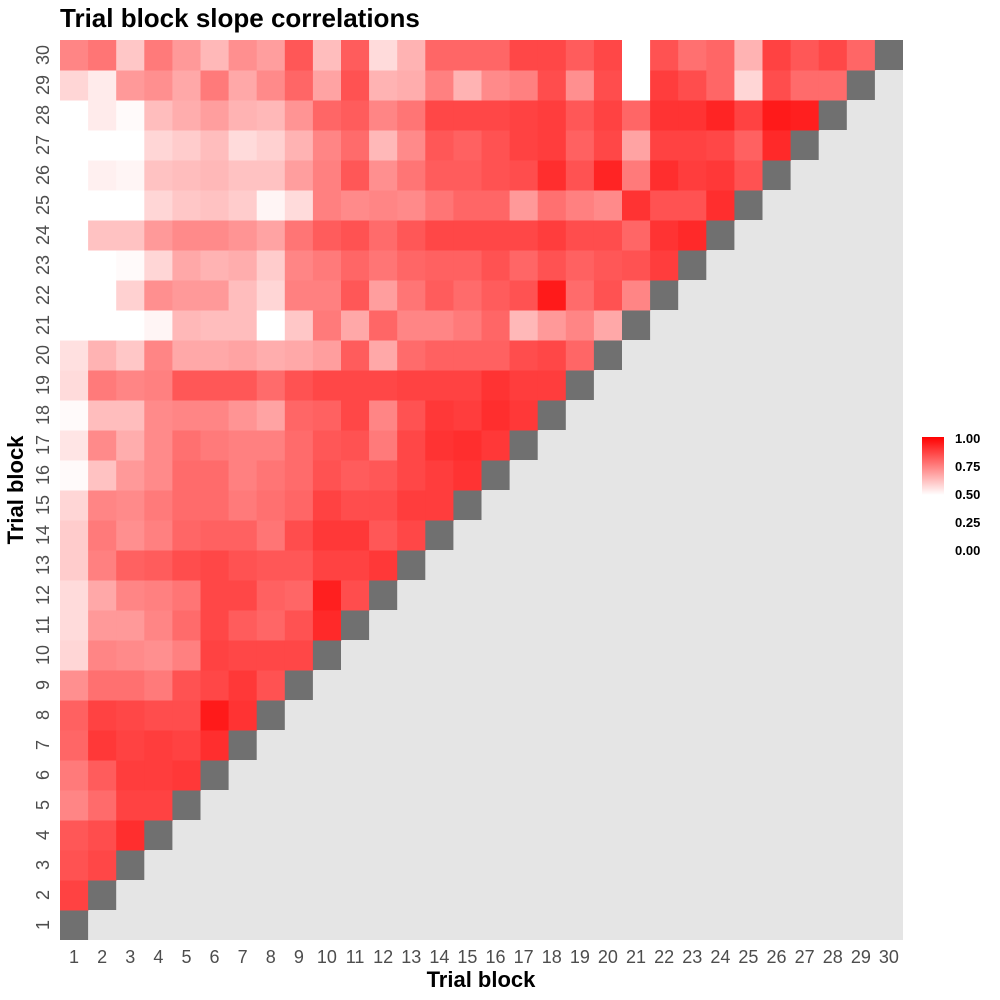 The image size is (1000, 1000). What do you see at coordinates (130, 957) in the screenshot?
I see `x-tick-label: 3` at bounding box center [130, 957].